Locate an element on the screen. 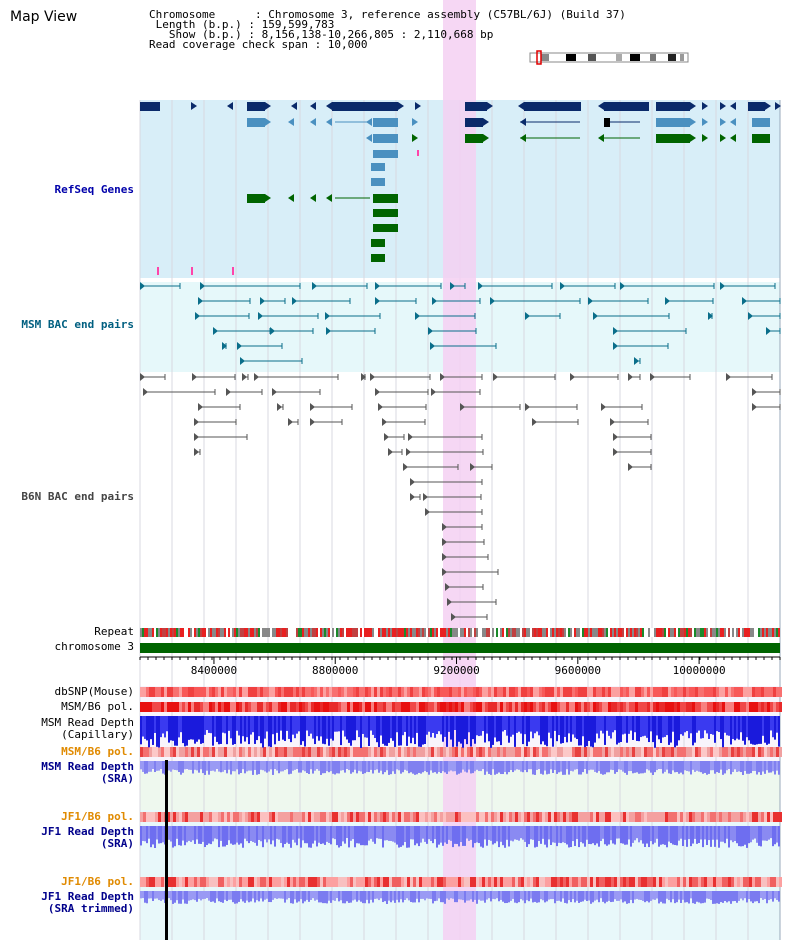  bac-end is located at coordinates (215, 331).